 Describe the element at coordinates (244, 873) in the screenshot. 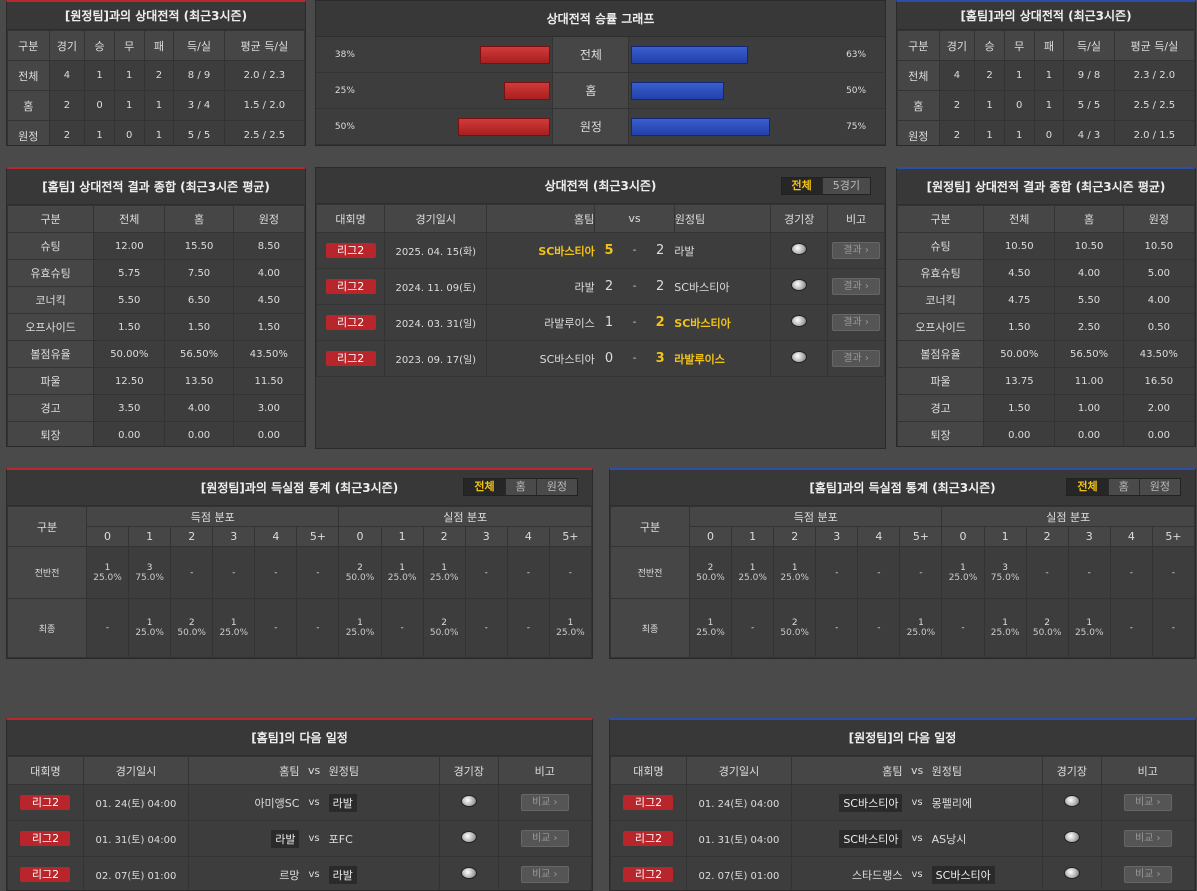

I see `home-team-cell: 르망` at that location.